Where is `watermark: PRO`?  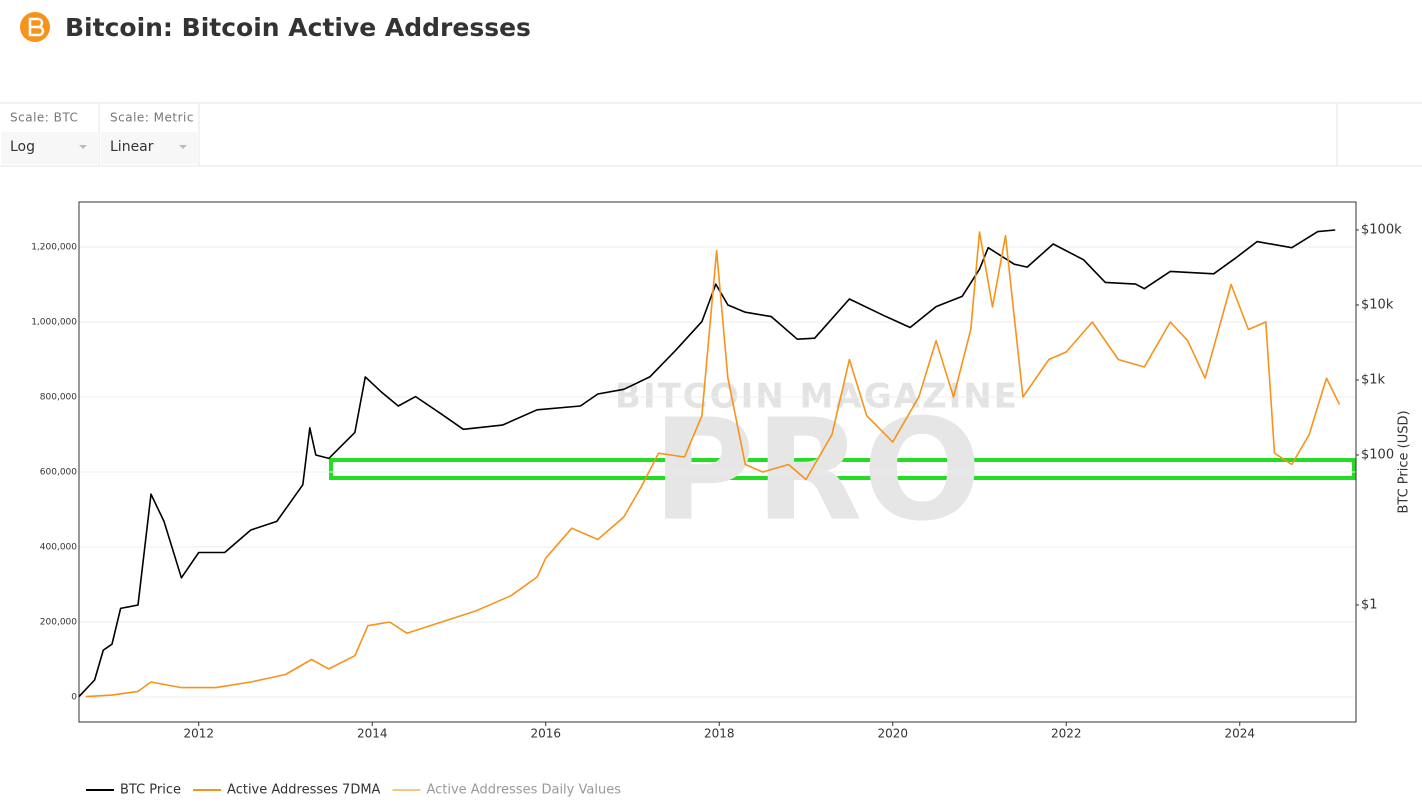 watermark: PRO is located at coordinates (816, 471).